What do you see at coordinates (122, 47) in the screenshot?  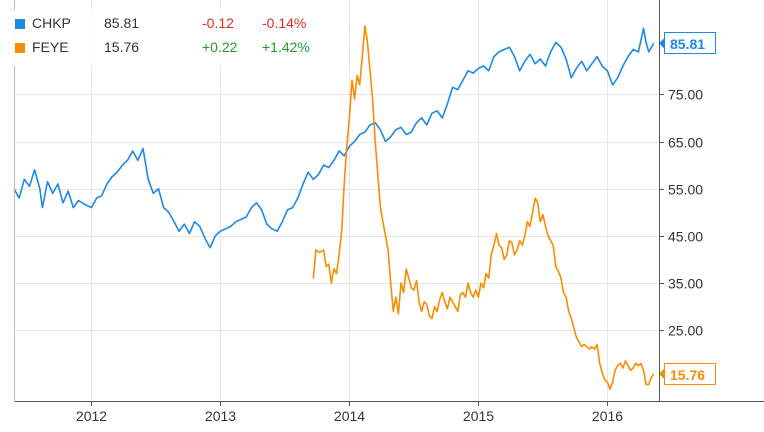 I see `legend-last-value: 15.76` at bounding box center [122, 47].